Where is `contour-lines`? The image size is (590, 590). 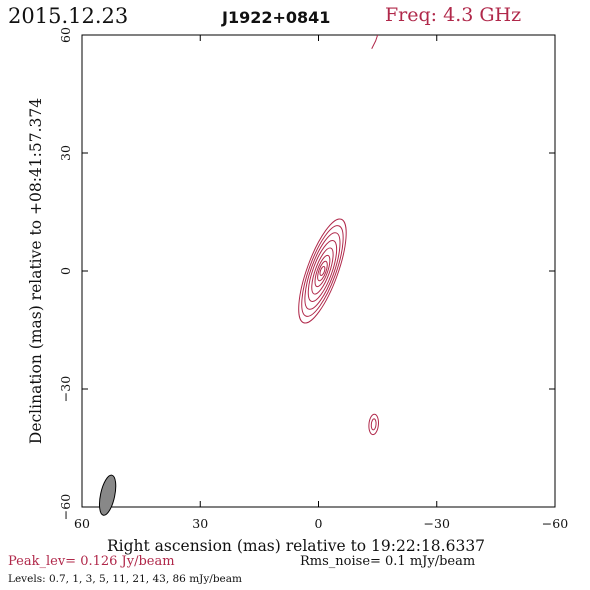
contour-lines is located at coordinates (338, 235).